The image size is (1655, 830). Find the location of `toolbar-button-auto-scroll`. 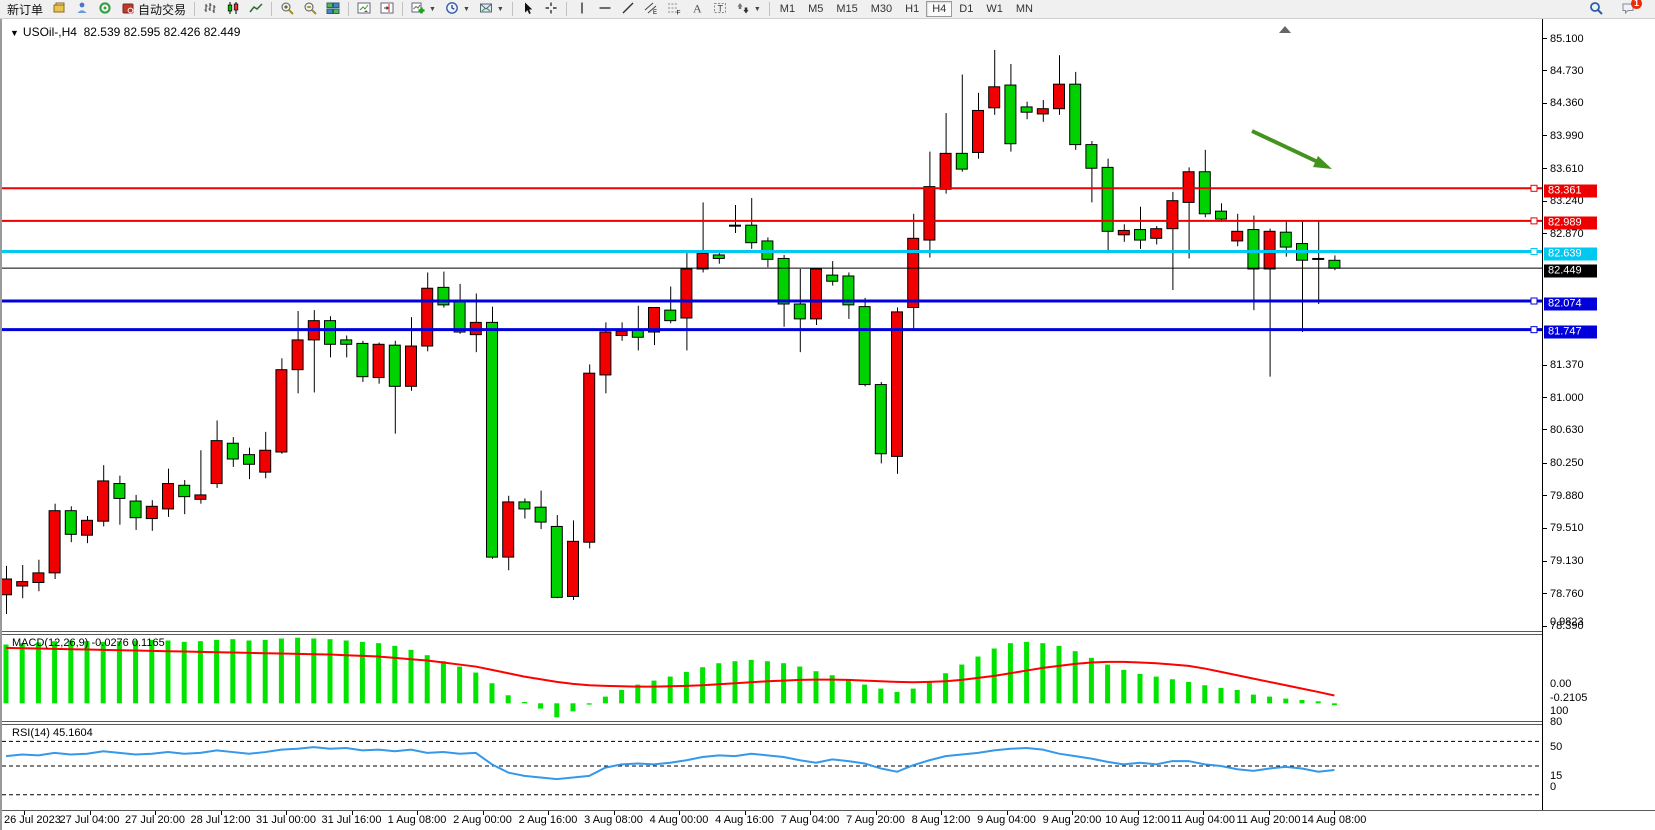

toolbar-button-auto-scroll is located at coordinates (364, 10).